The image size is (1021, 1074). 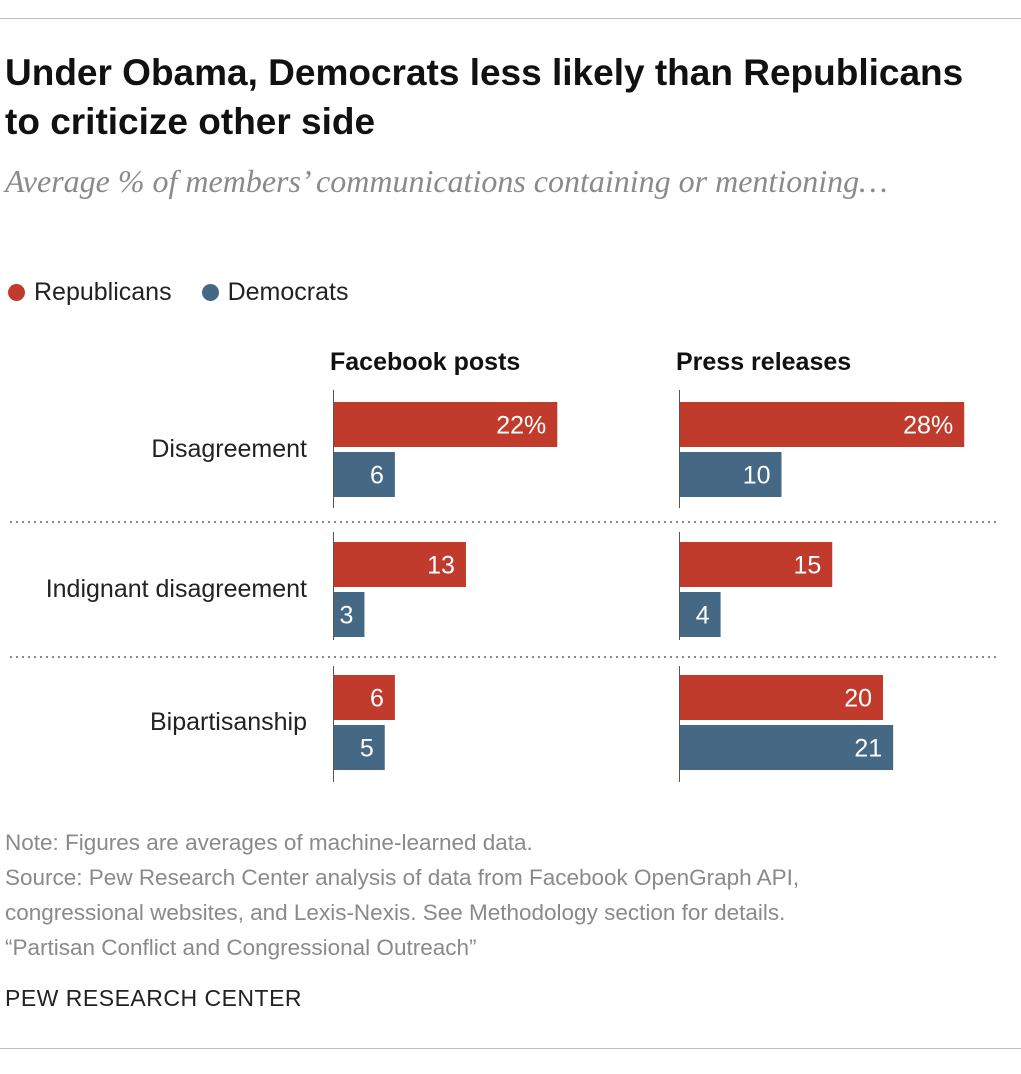 I want to click on bar-democrats-indignant-disagreement-press-releases, so click(x=700, y=614).